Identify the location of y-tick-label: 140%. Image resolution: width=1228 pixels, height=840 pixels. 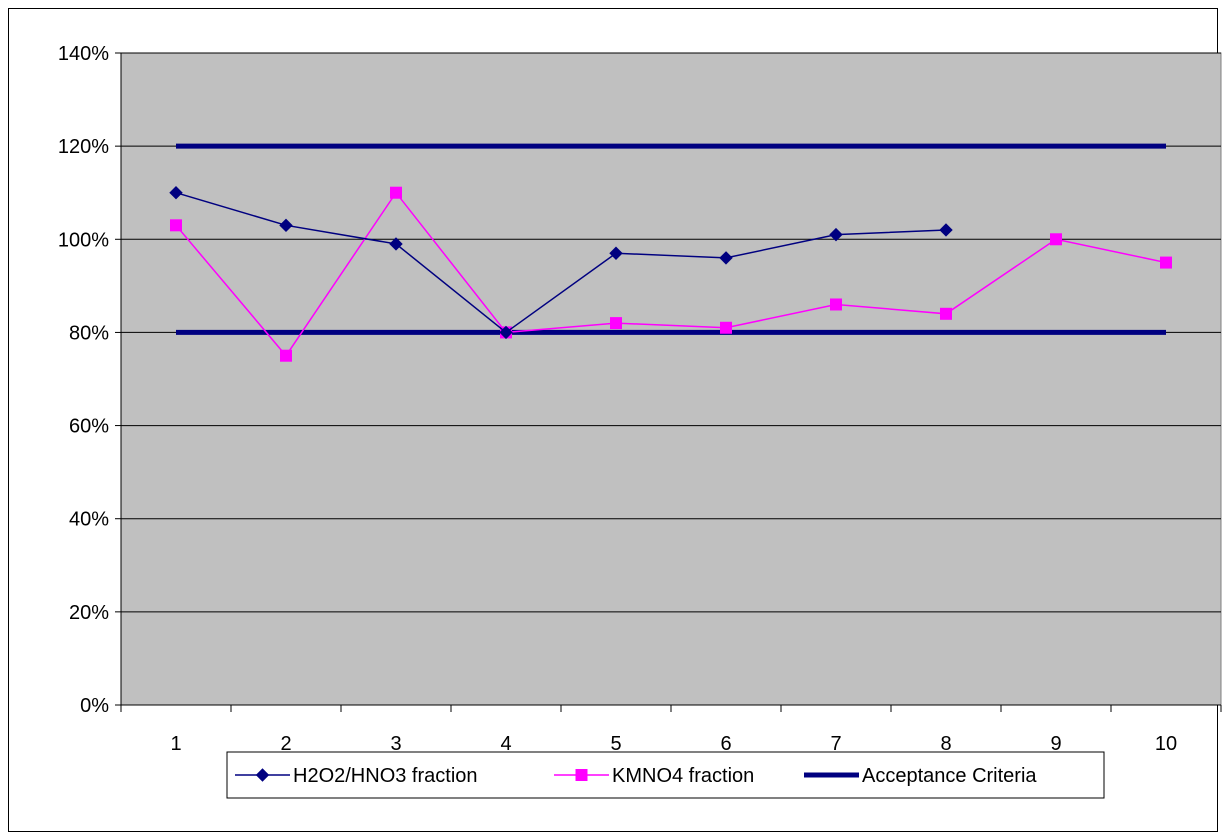
(83, 54).